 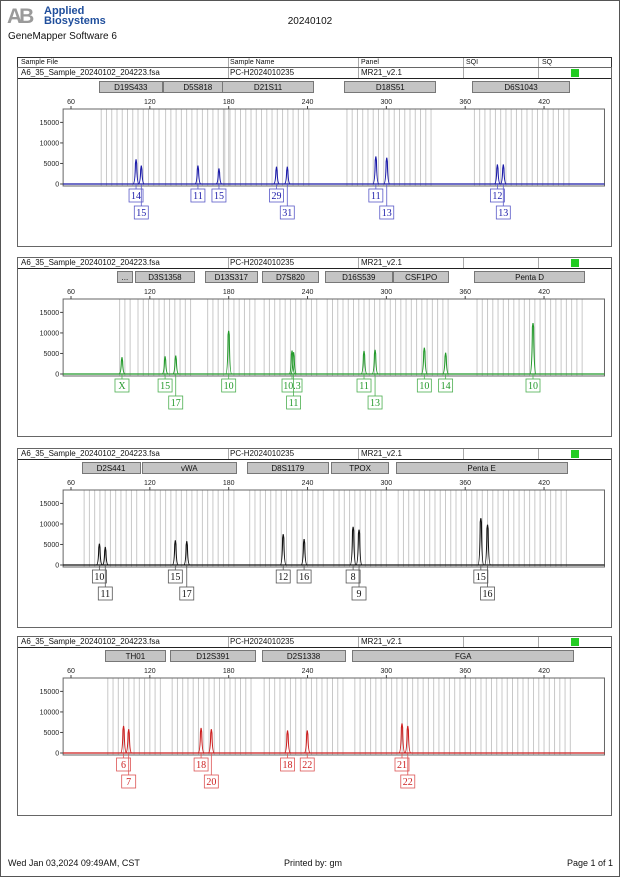 I want to click on marker-d2s441: D2S441, so click(x=111, y=468).